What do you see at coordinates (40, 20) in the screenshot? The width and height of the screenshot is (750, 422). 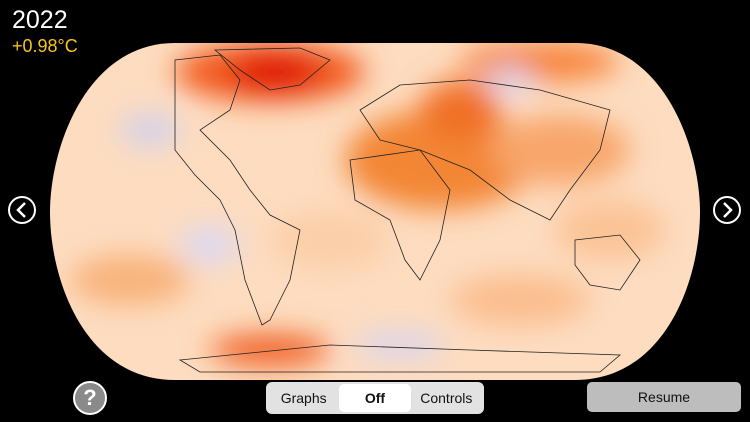 I see `year-label: 2022` at bounding box center [40, 20].